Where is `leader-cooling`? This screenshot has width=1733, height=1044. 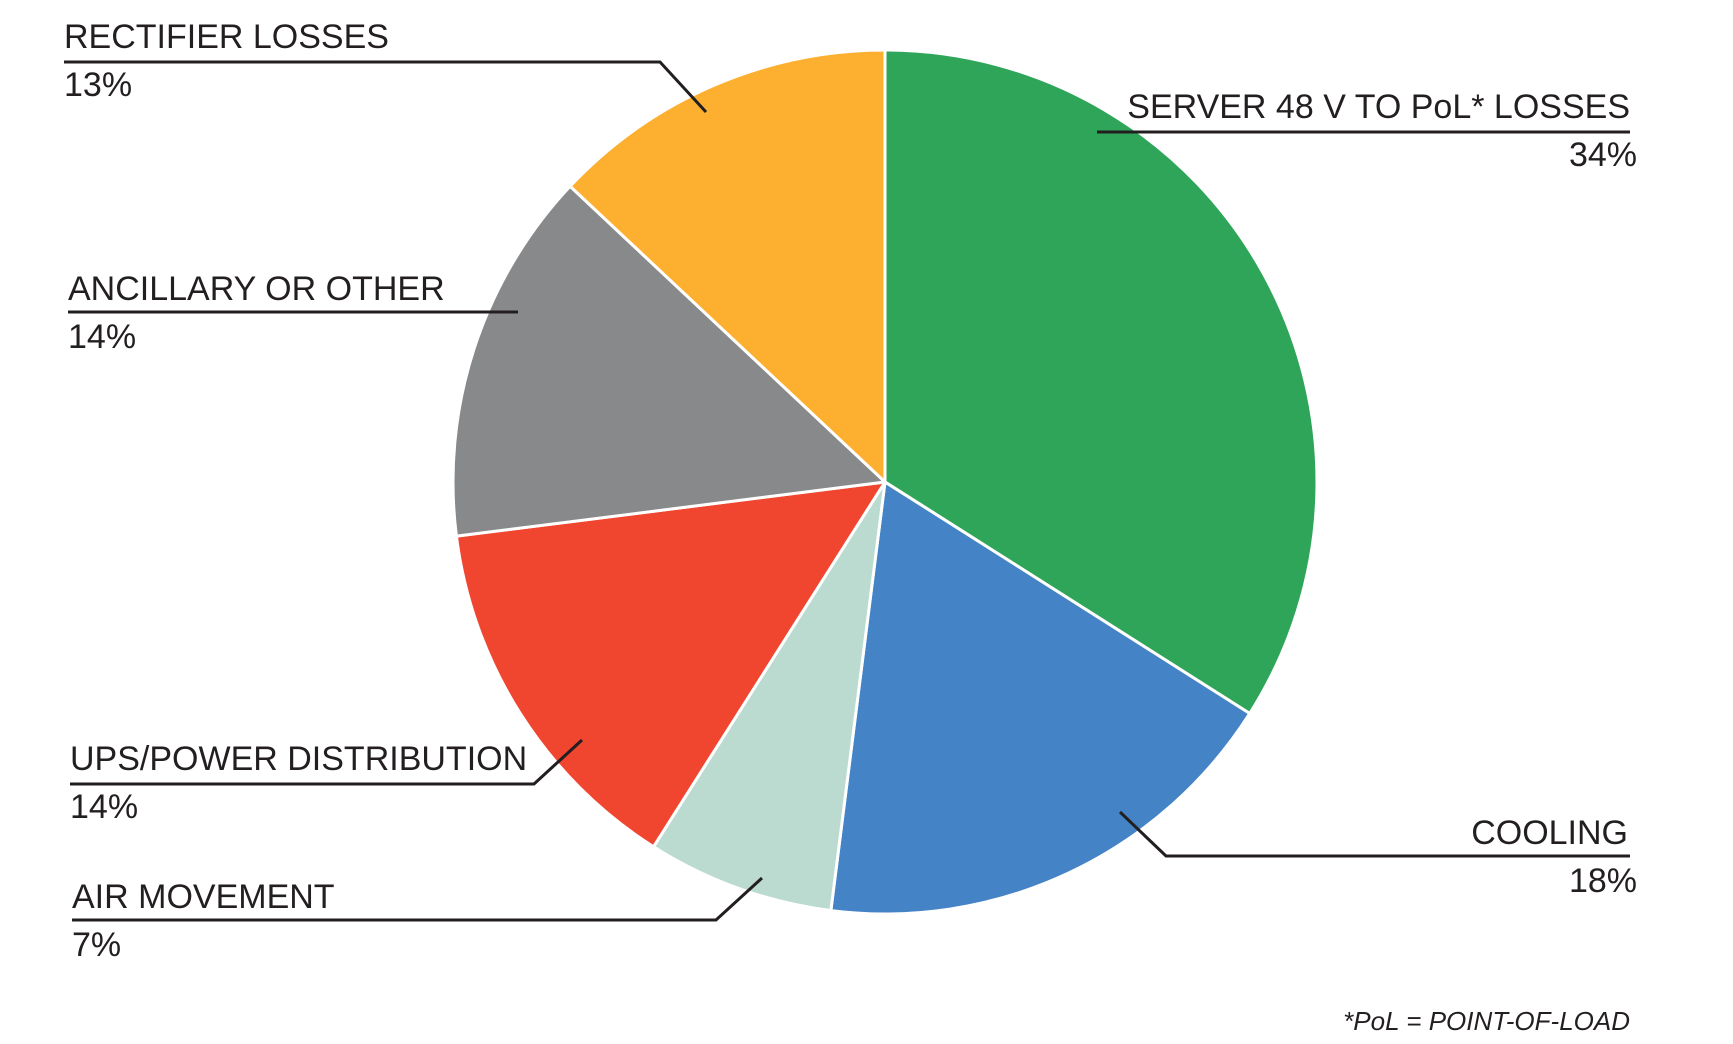 leader-cooling is located at coordinates (1374, 834).